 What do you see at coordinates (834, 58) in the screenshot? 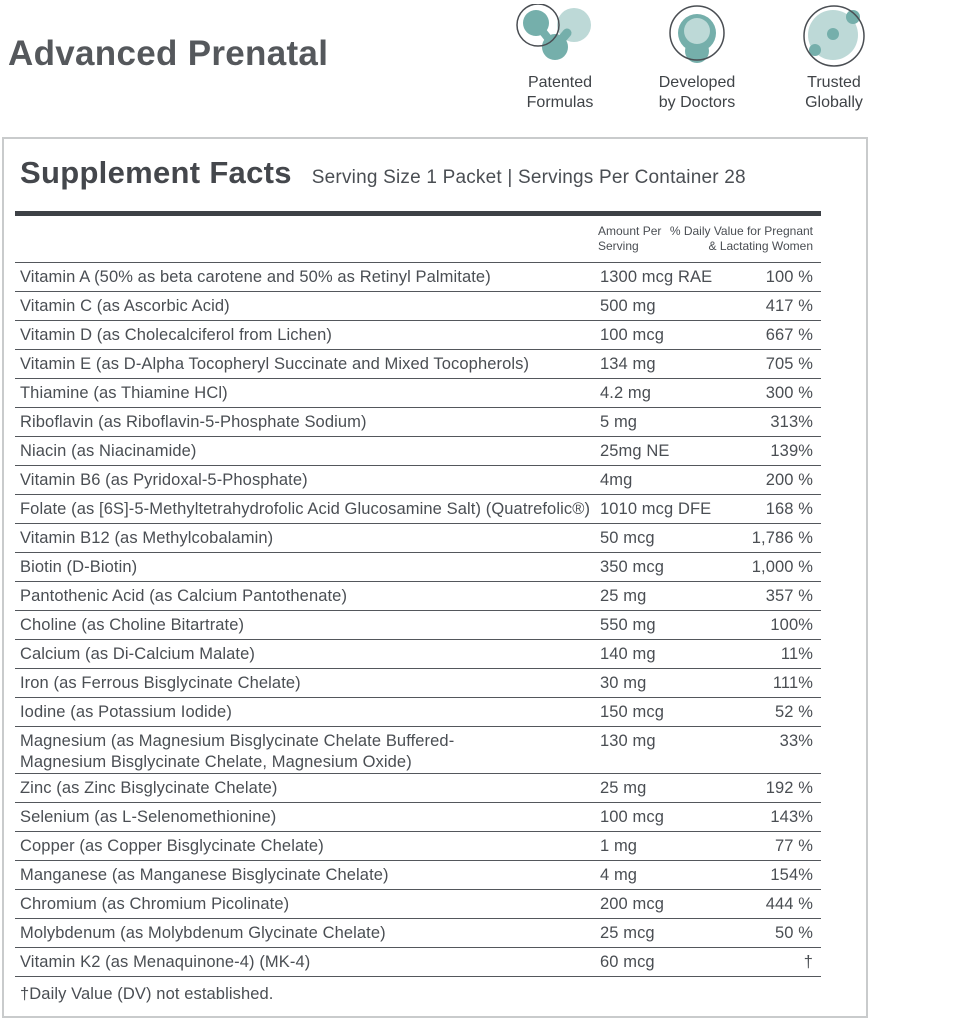
I see `badge-trusted-globally: Trusted Globally` at bounding box center [834, 58].